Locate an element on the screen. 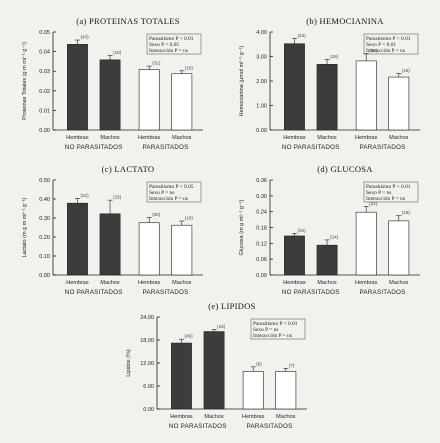  y-tick-label: 12.00 is located at coordinates (147, 364).